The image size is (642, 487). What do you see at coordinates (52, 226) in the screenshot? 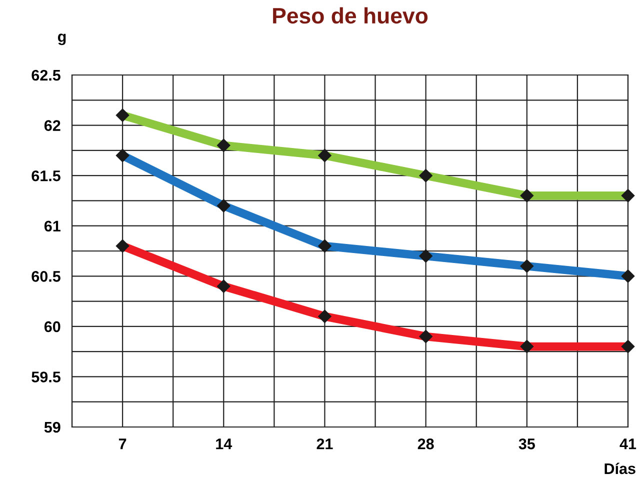
I see `y-tick-label: 61` at bounding box center [52, 226].